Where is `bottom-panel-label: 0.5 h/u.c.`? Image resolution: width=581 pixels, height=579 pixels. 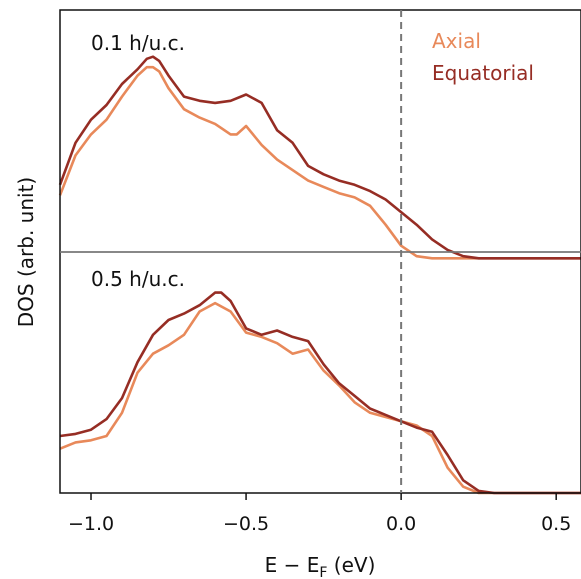 bottom-panel-label: 0.5 h/u.c. is located at coordinates (138, 279).